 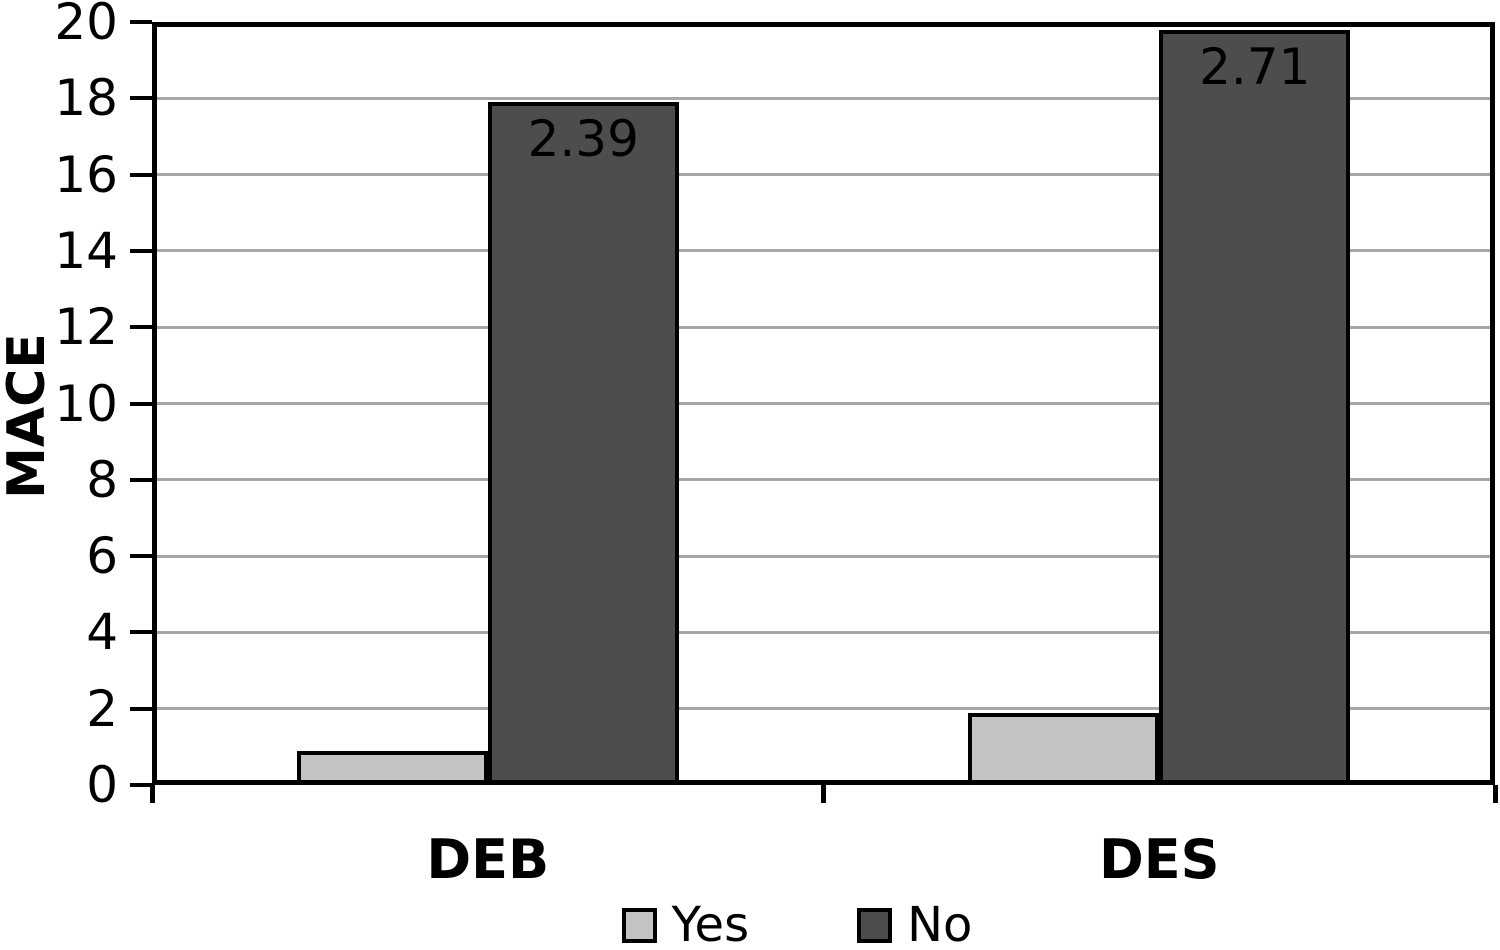 I want to click on bar-des-yes, so click(x=1064, y=748).